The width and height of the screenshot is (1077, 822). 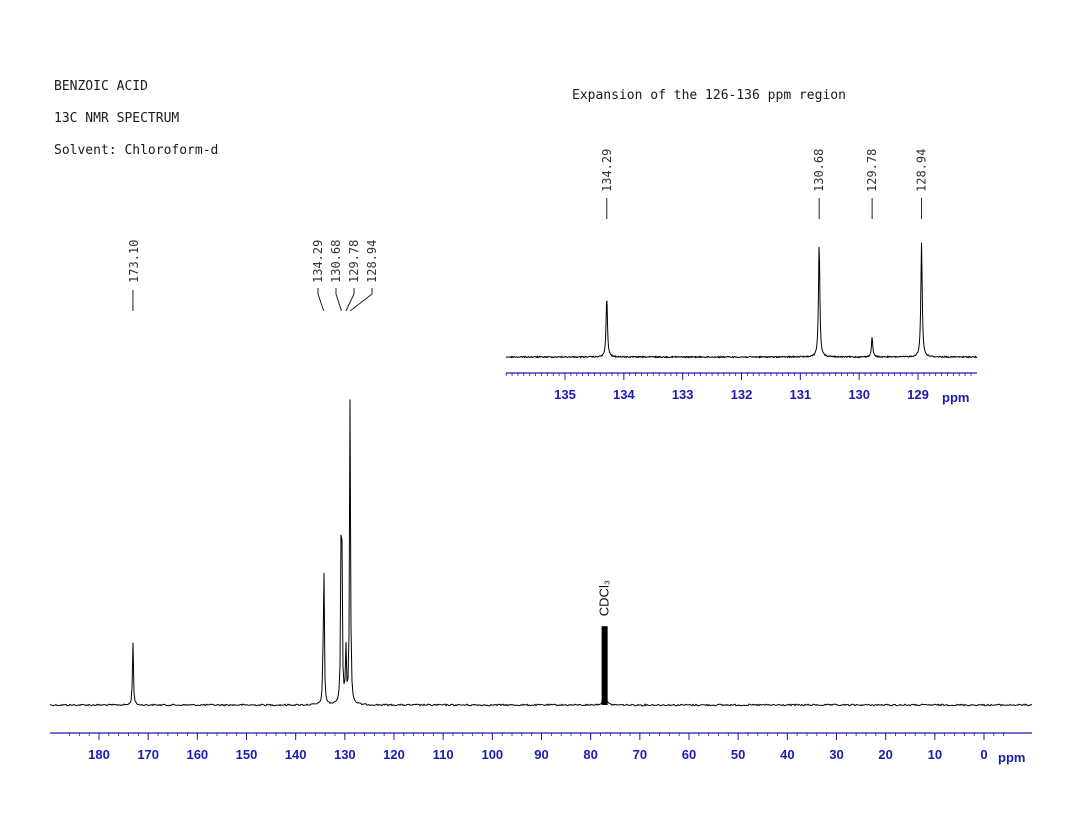 I want to click on full-tick-label: 20, so click(x=885, y=754).